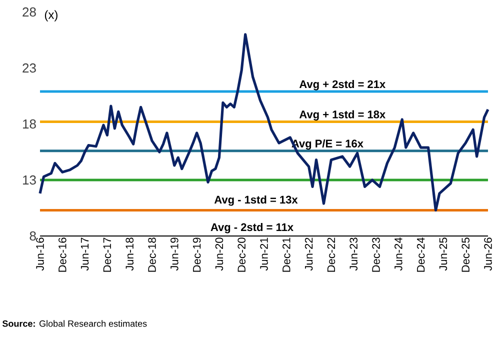 Image resolution: width=499 pixels, height=337 pixels. I want to click on x-tick-label: Jun-20, so click(219, 254).